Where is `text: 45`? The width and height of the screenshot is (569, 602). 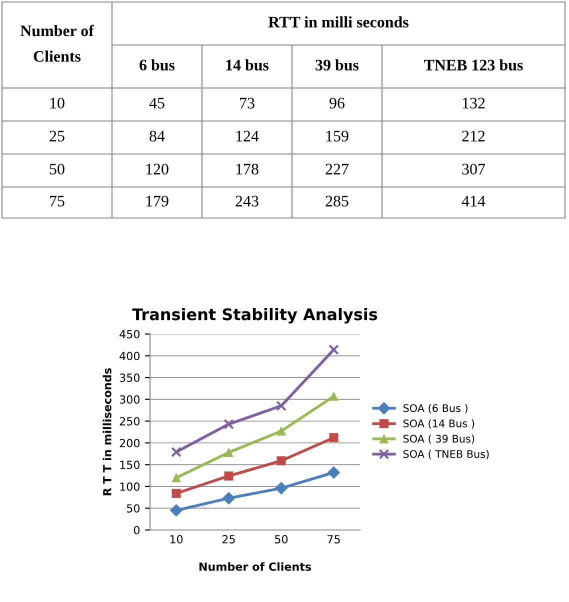 text: 45 is located at coordinates (156, 103).